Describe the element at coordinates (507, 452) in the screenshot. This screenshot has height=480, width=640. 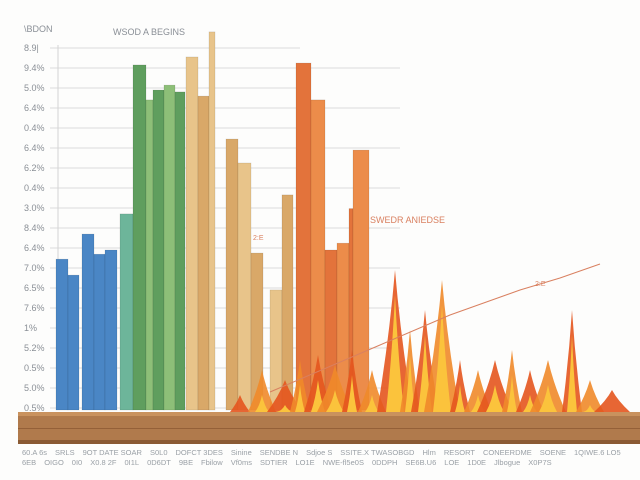
I see `x-tick-label: CONEERDME` at that location.